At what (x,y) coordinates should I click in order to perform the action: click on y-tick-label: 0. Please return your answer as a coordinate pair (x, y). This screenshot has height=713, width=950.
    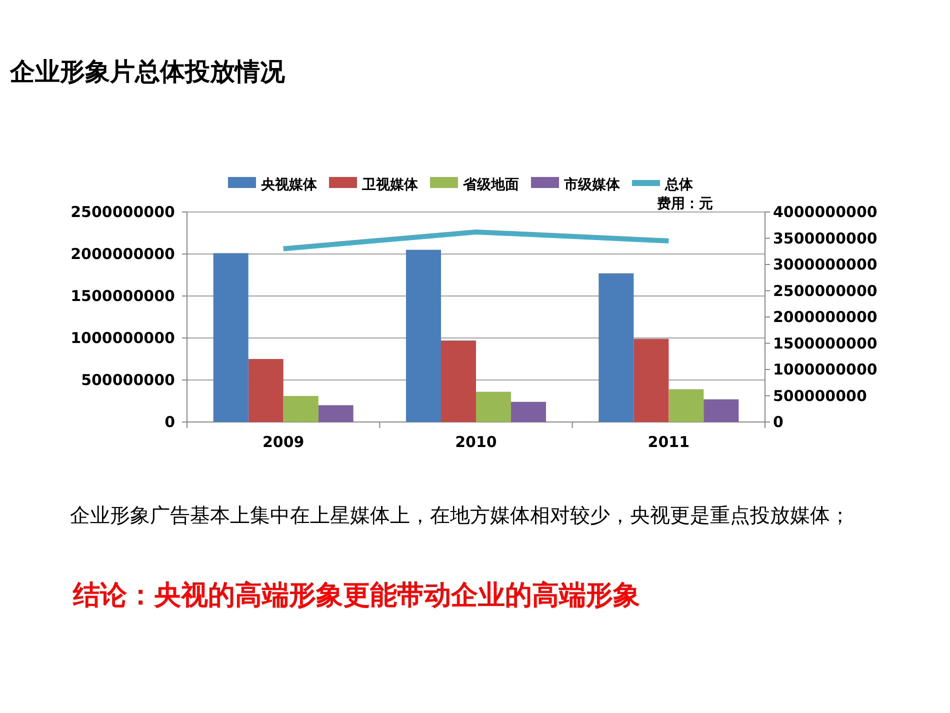
    Looking at the image, I should click on (169, 422).